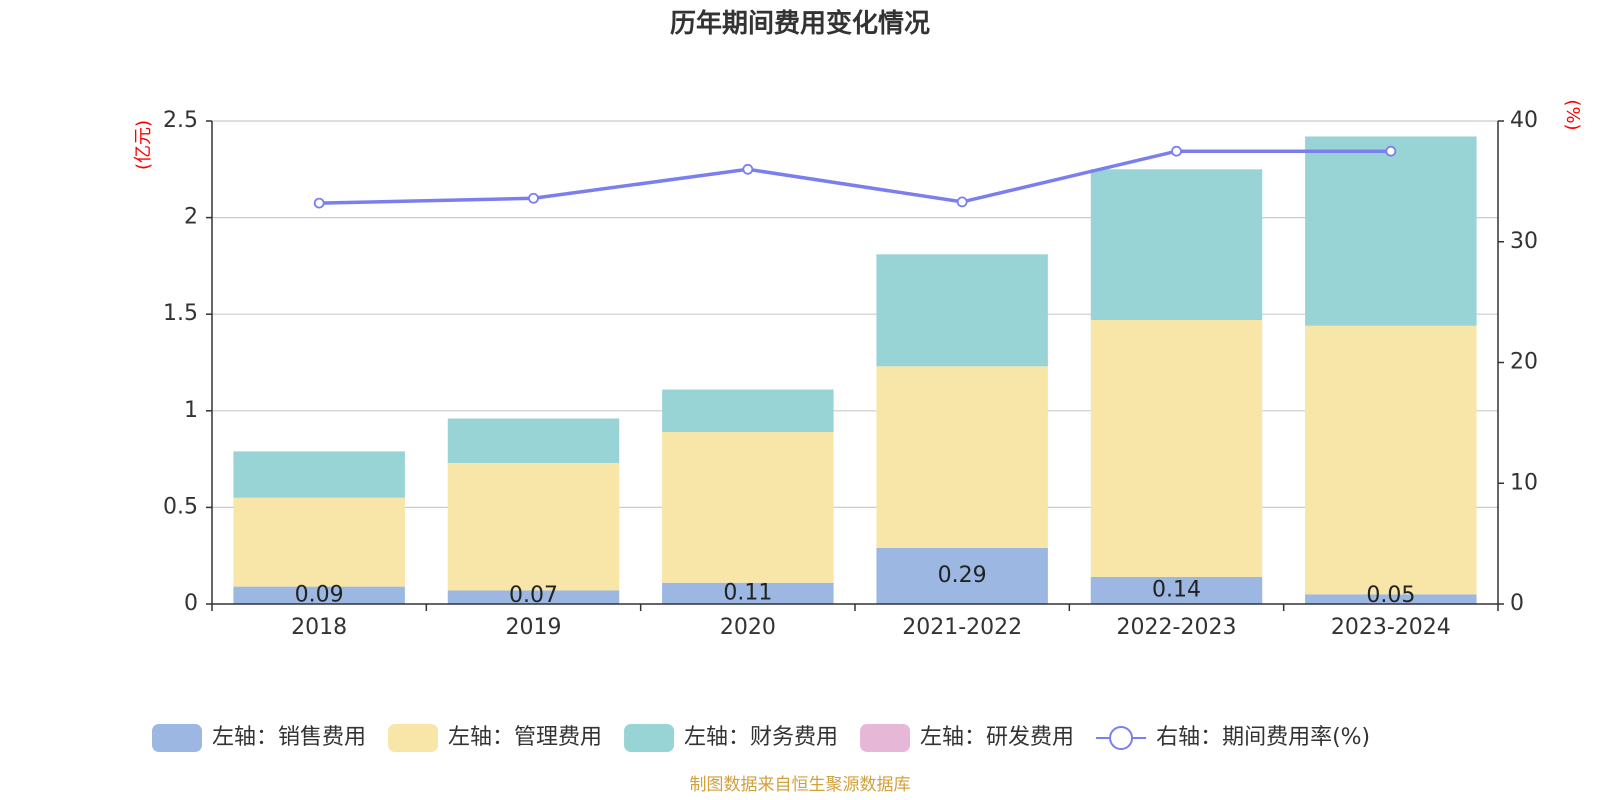 Image resolution: width=1600 pixels, height=800 pixels. Describe the element at coordinates (143, 145) in the screenshot. I see `left-axis-unit: (亿元)` at that location.